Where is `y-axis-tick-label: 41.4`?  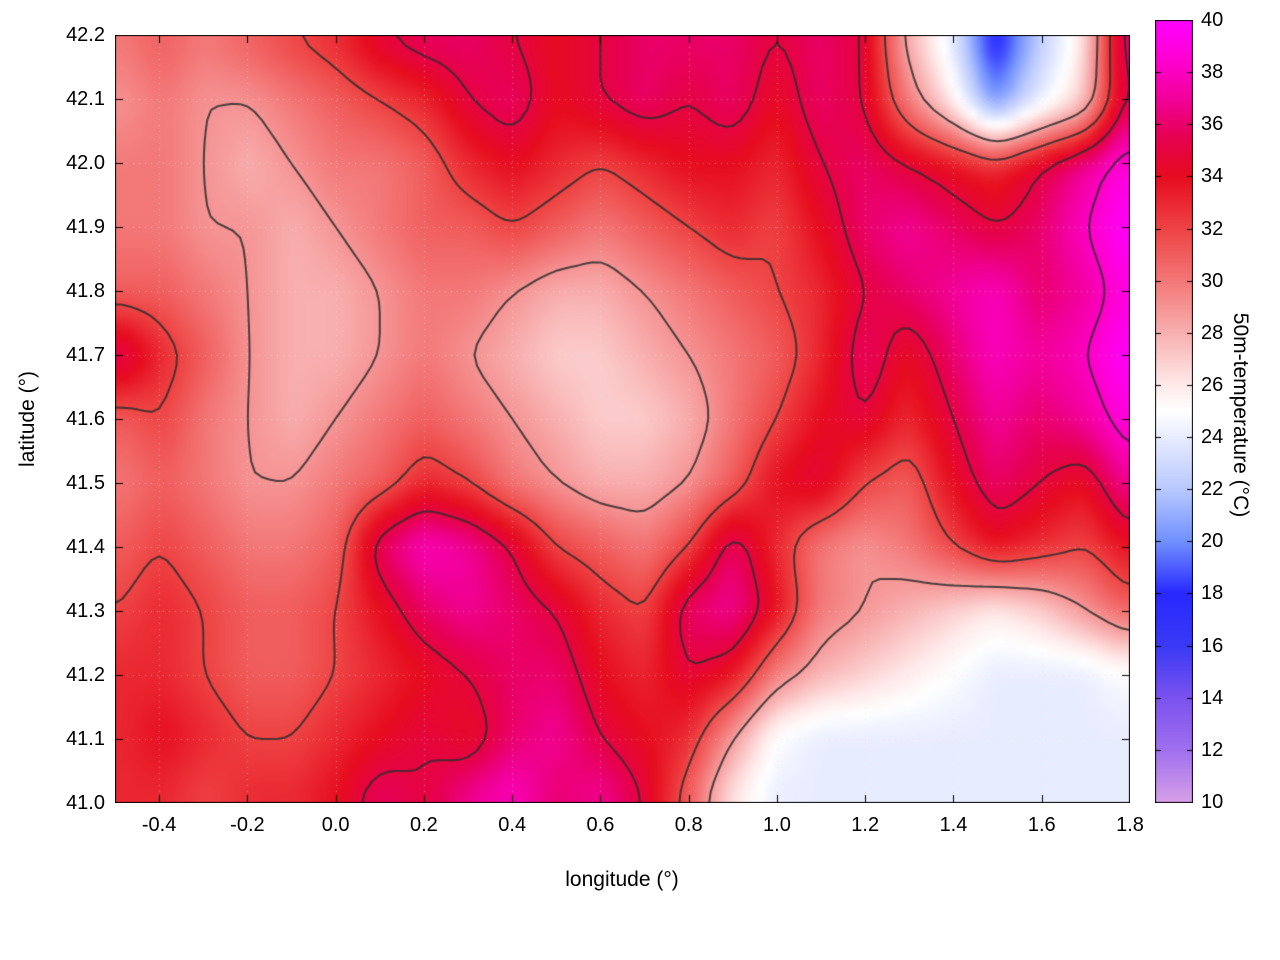 y-axis-tick-label: 41.4 is located at coordinates (85, 547).